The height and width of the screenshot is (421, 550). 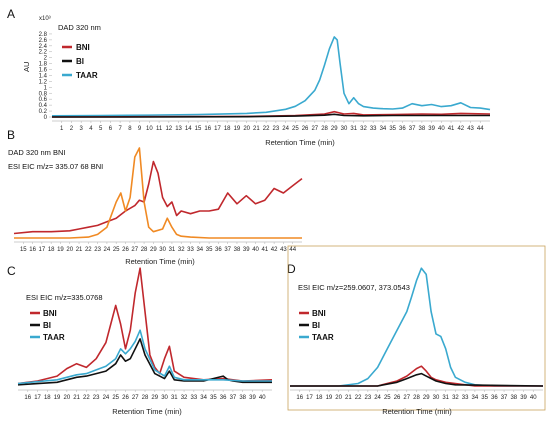 I want to click on panel-b-xtick-label: 20, so click(x=69, y=250).